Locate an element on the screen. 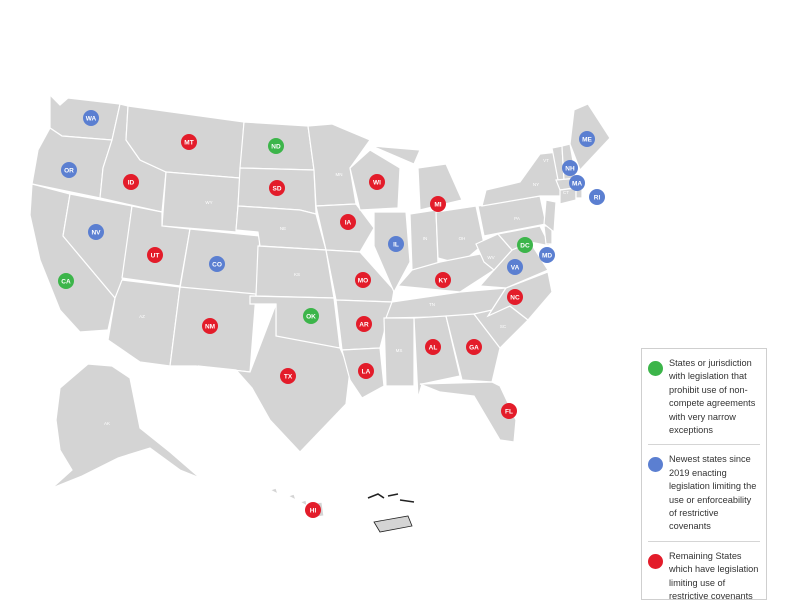 The image size is (791, 611). marker-label: UT is located at coordinates (155, 255).